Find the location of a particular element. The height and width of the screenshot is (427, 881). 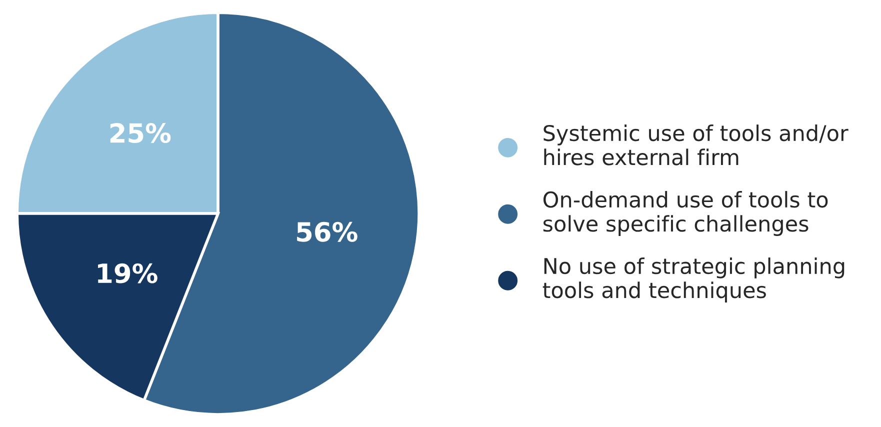

data-label: 56% is located at coordinates (327, 232).